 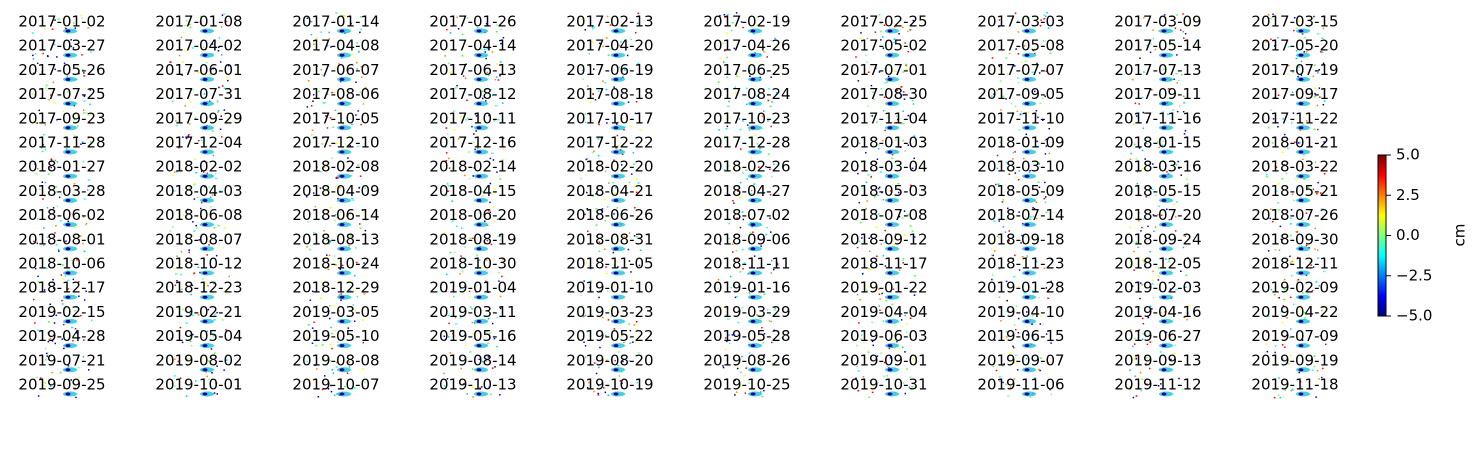 I want to click on panel-date: 2017-07-13, so click(x=1157, y=70).